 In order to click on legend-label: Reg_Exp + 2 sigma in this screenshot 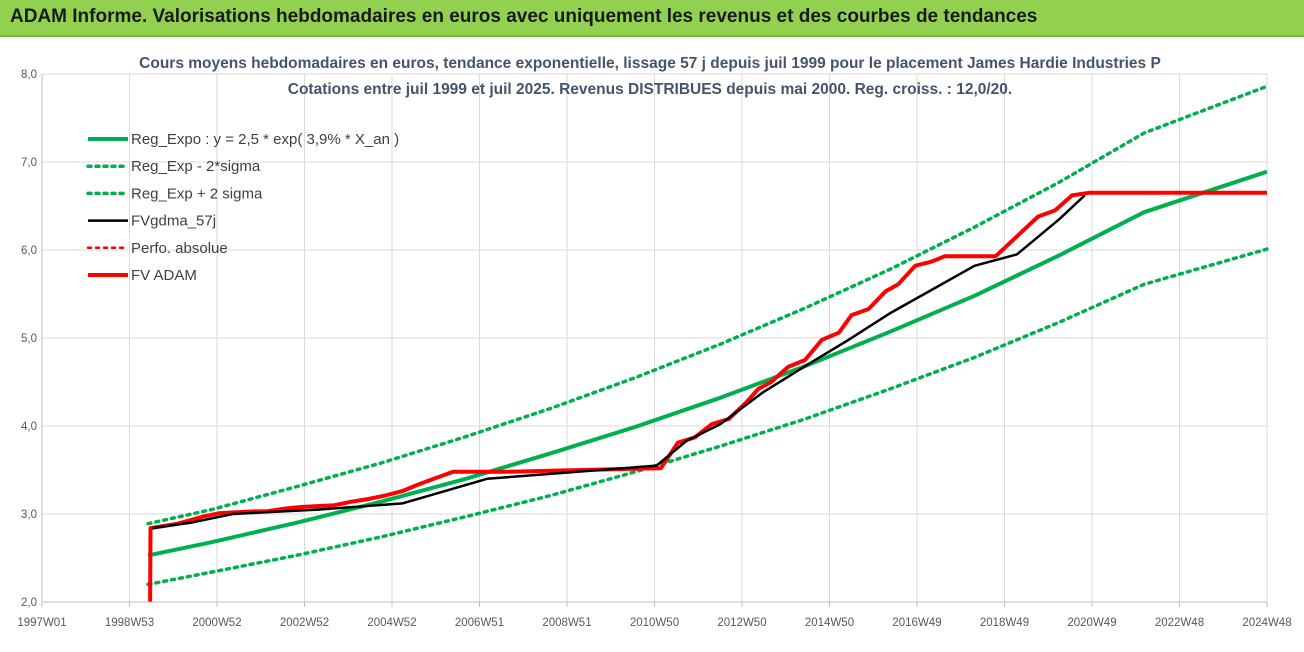, I will do `click(197, 193)`.